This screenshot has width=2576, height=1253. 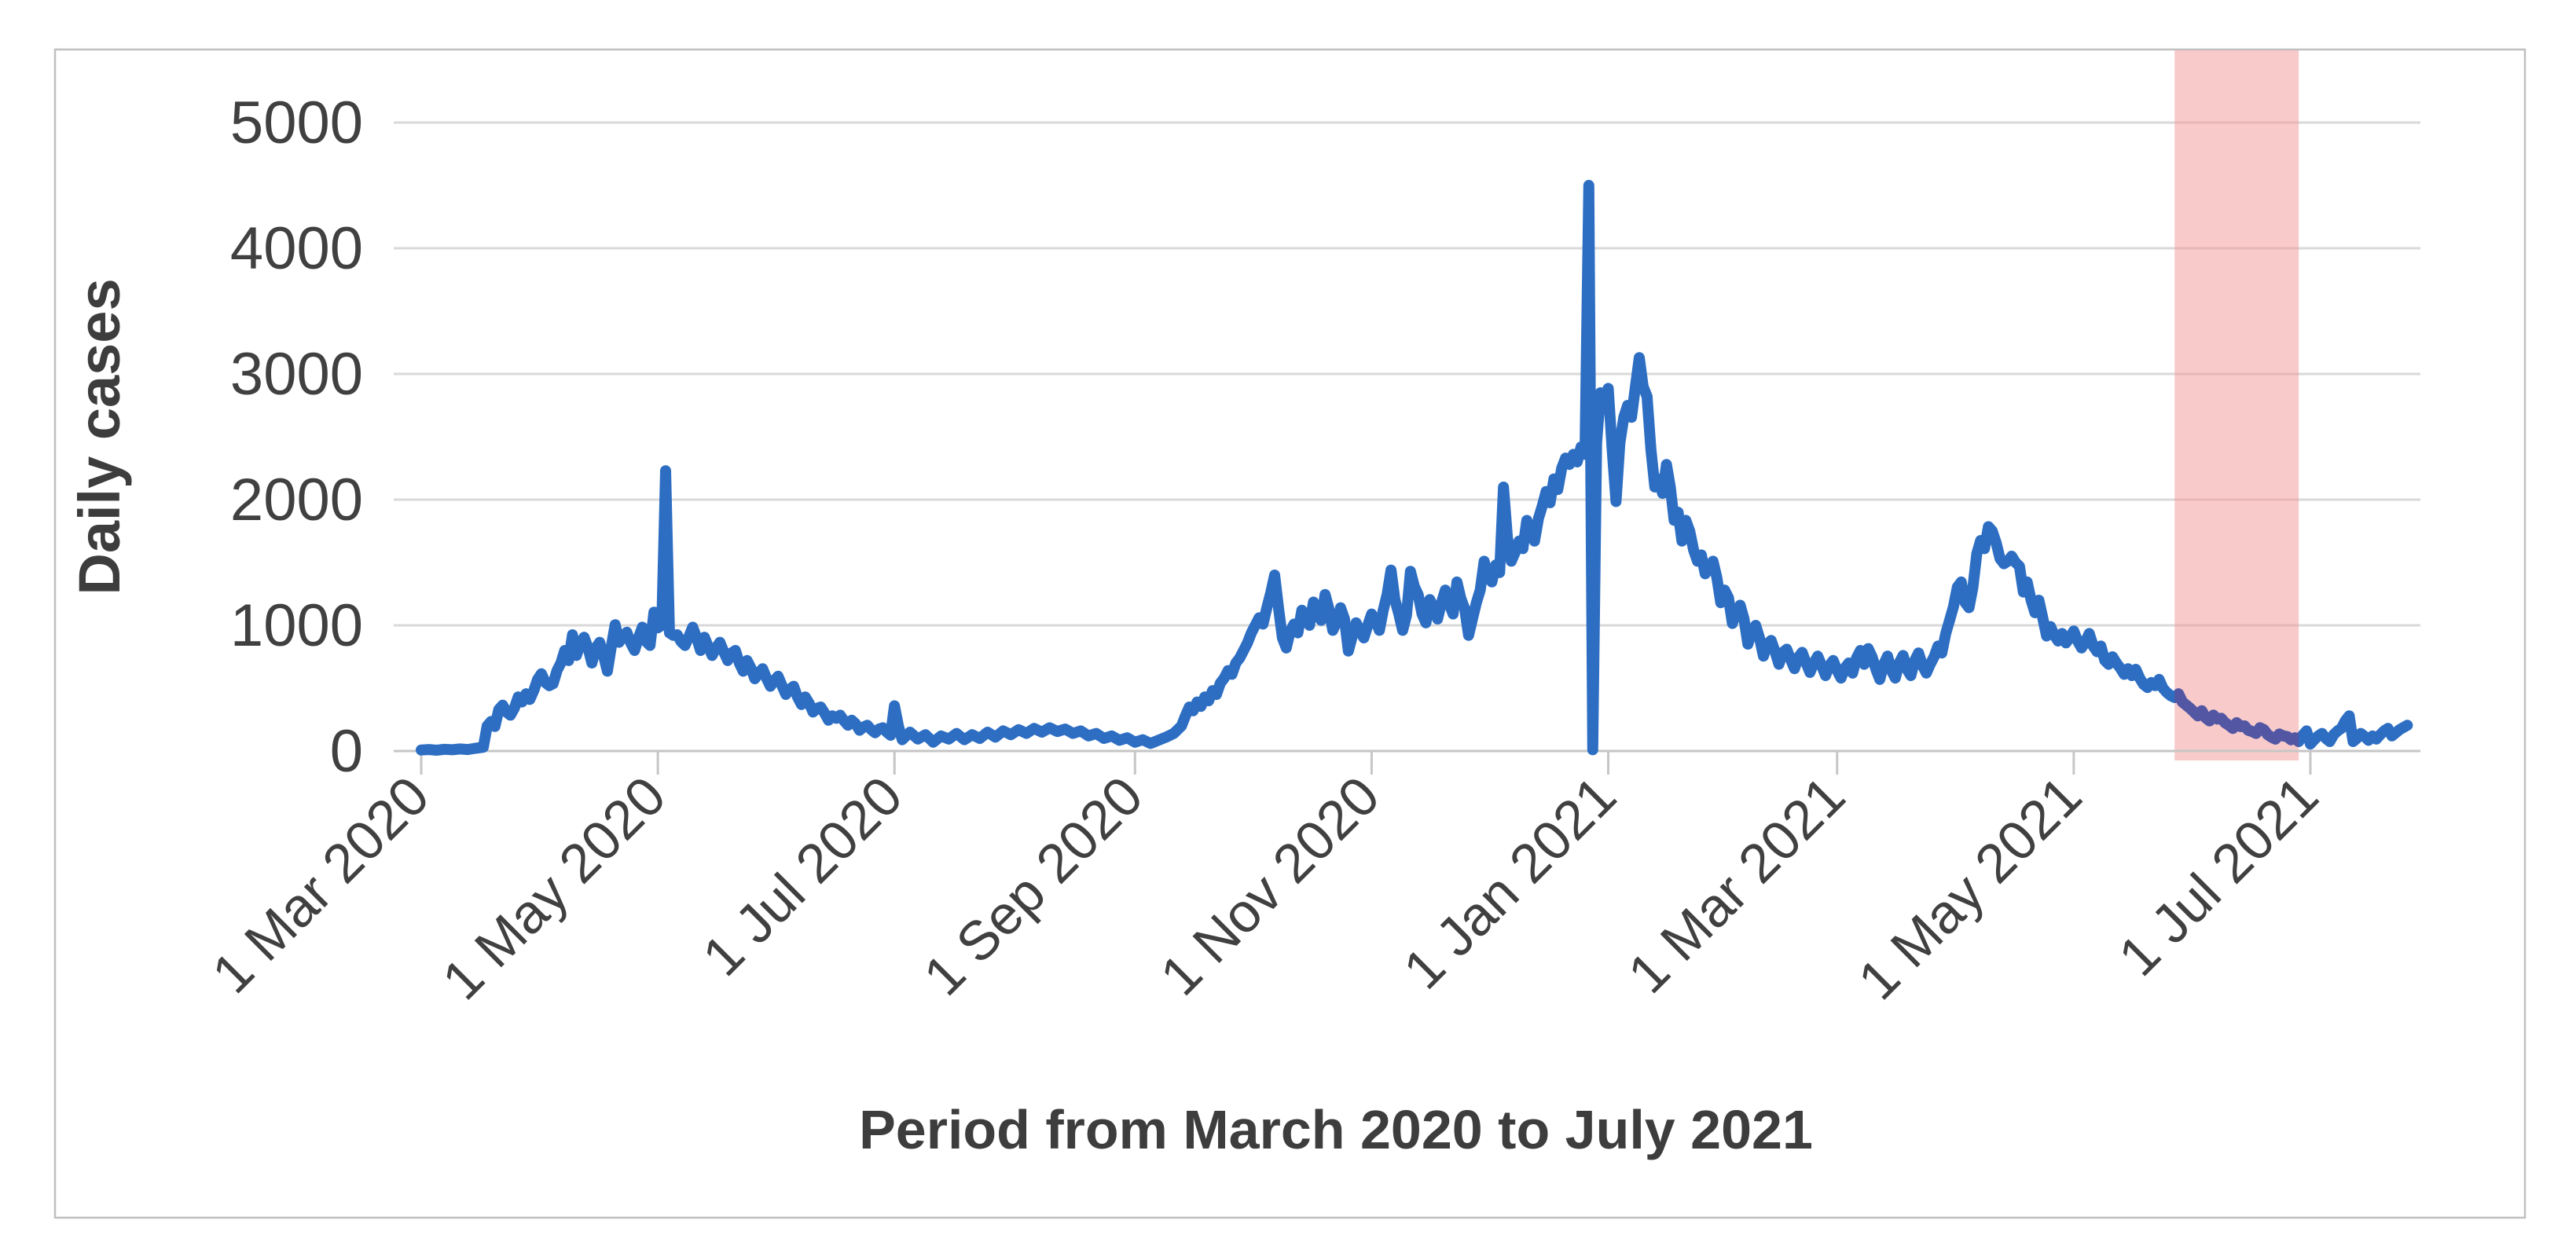 I want to click on x-tick-label: 1 Nov 2020, so click(x=1270, y=885).